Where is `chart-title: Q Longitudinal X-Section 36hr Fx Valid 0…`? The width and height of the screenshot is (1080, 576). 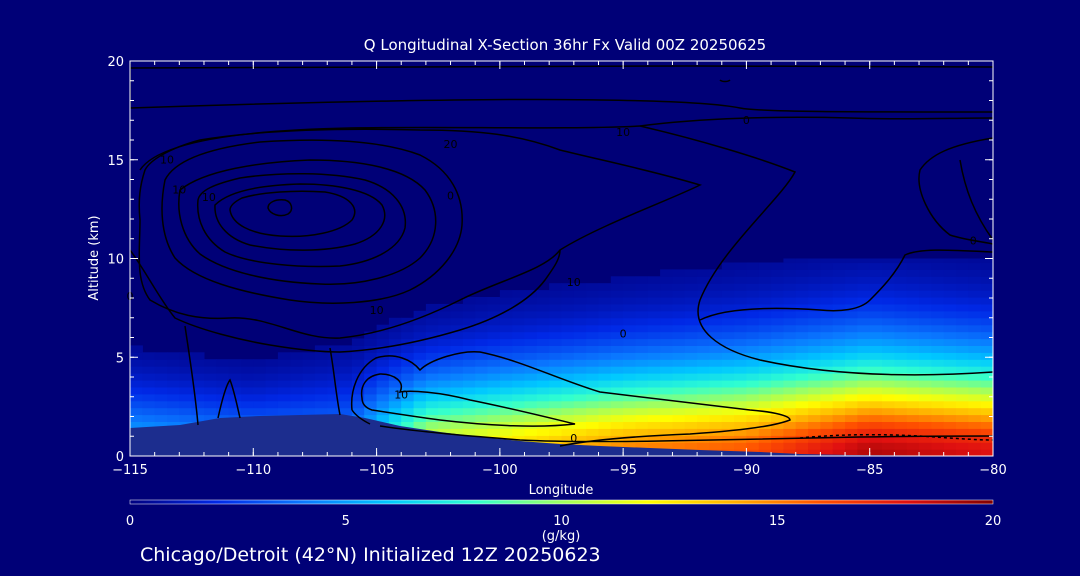
chart-title: Q Longitudinal X-Section 36hr Fx Valid 0… is located at coordinates (565, 45).